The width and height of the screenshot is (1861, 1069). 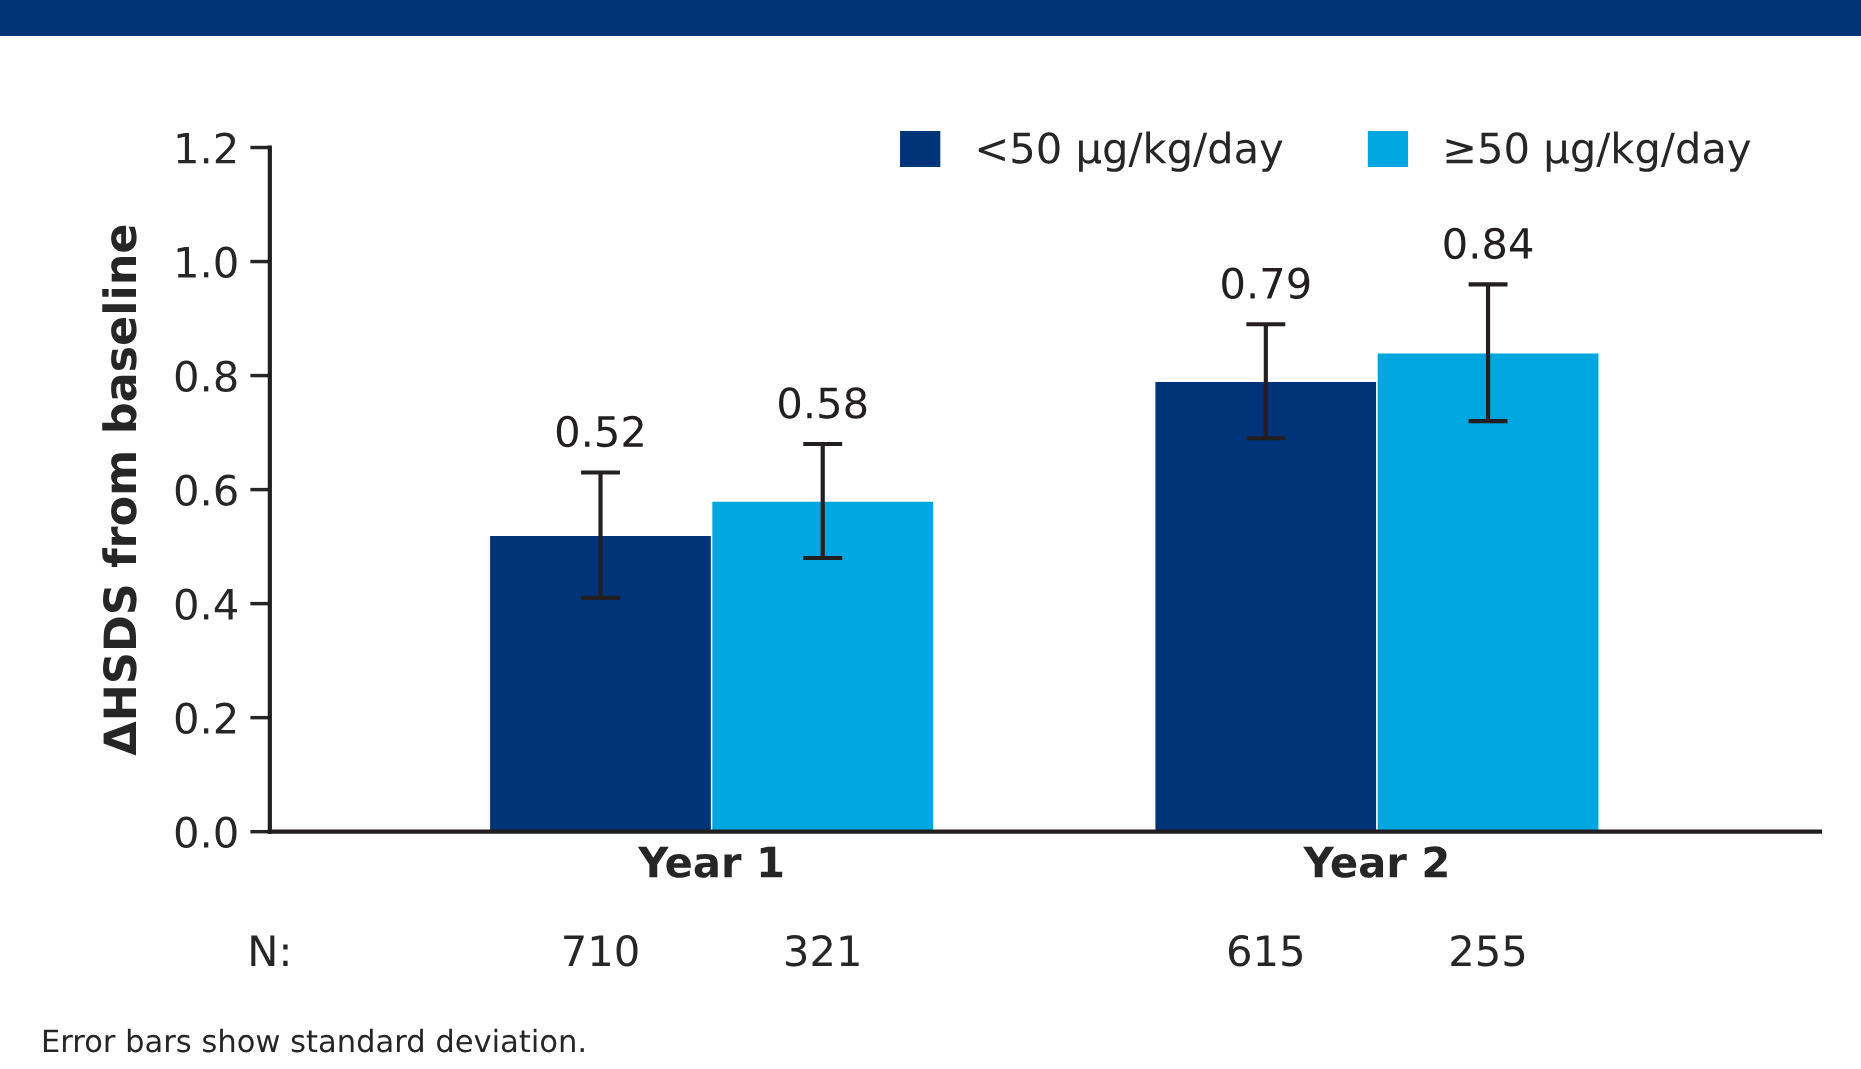 I want to click on text: 710, so click(x=601, y=951).